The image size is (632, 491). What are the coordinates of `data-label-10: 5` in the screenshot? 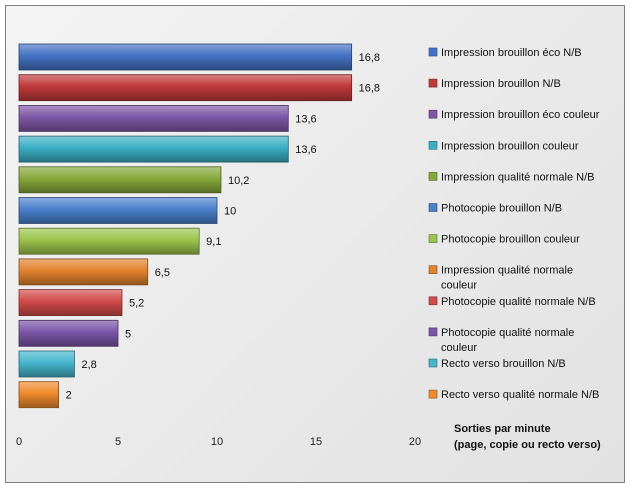 It's located at (128, 334).